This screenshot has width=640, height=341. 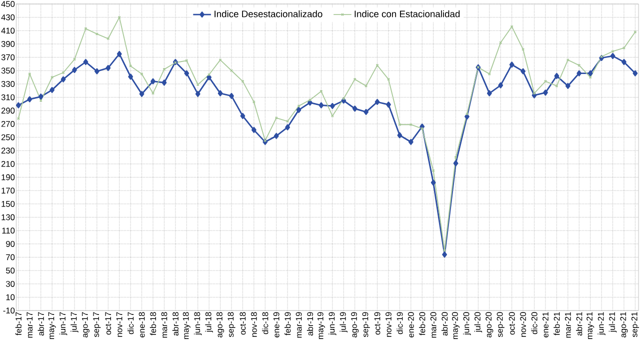 I want to click on x-tick-label: mar-21, so click(x=567, y=325).